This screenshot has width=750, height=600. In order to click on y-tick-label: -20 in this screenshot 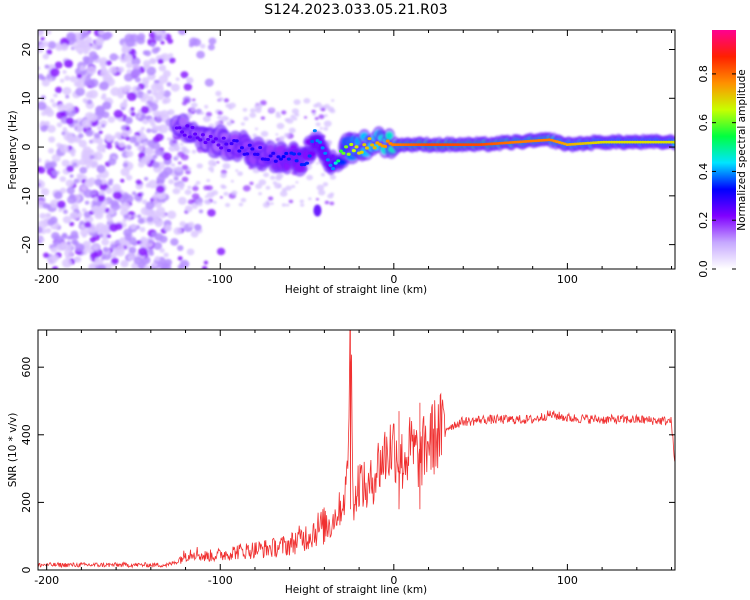, I will do `click(26, 245)`.